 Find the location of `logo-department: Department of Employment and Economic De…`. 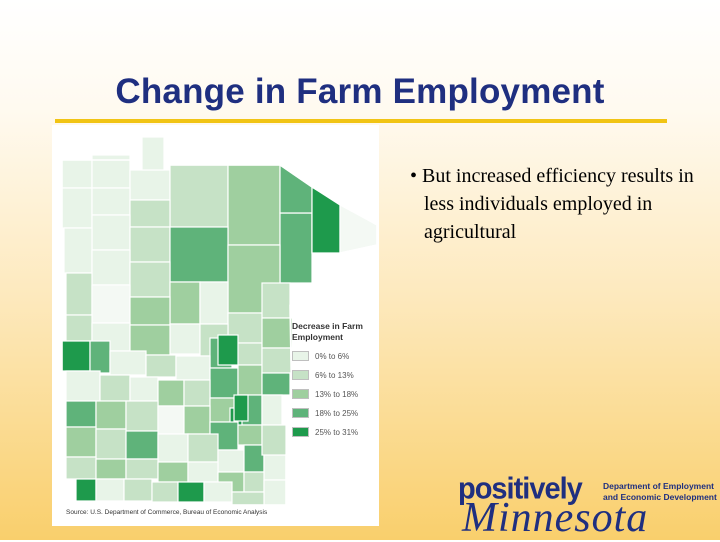

logo-department: Department of Employment and Economic De… is located at coordinates (660, 492).